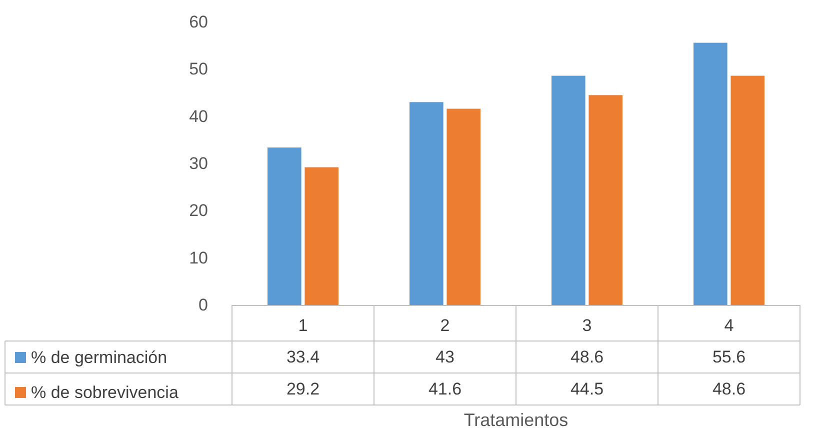  Describe the element at coordinates (445, 389) in the screenshot. I see `data-label: 41.6` at that location.